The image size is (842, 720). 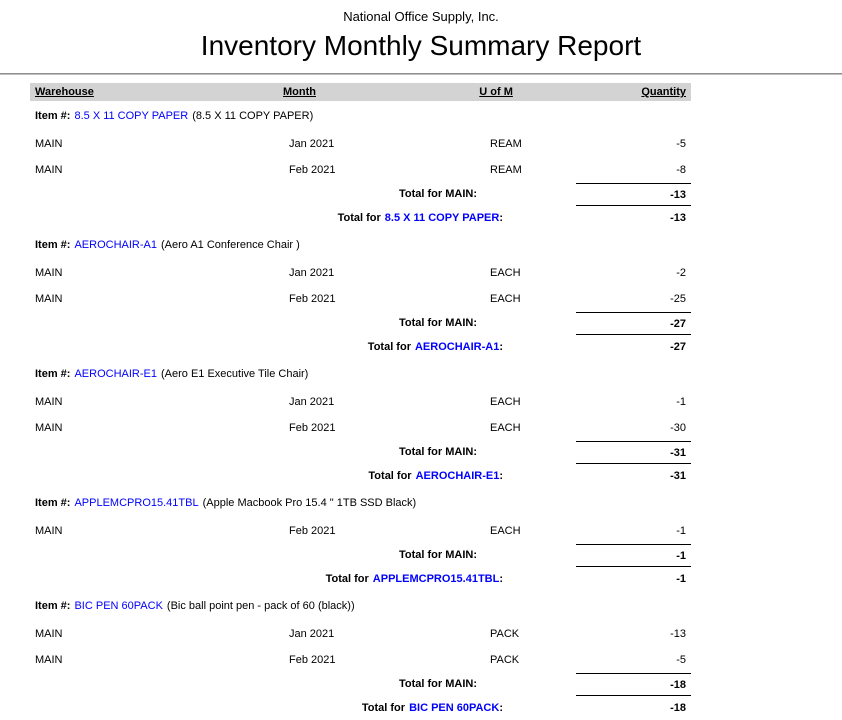 What do you see at coordinates (633, 555) in the screenshot?
I see `warehouse-total-value: -1` at bounding box center [633, 555].